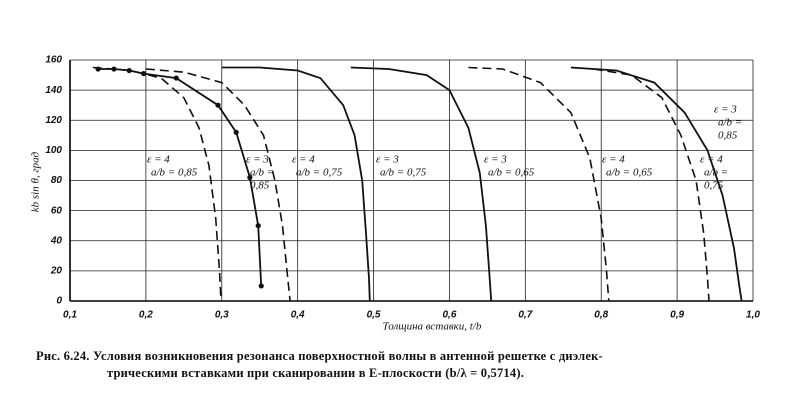 The height and width of the screenshot is (415, 804). I want to click on y-tick-label: 100, so click(53, 150).